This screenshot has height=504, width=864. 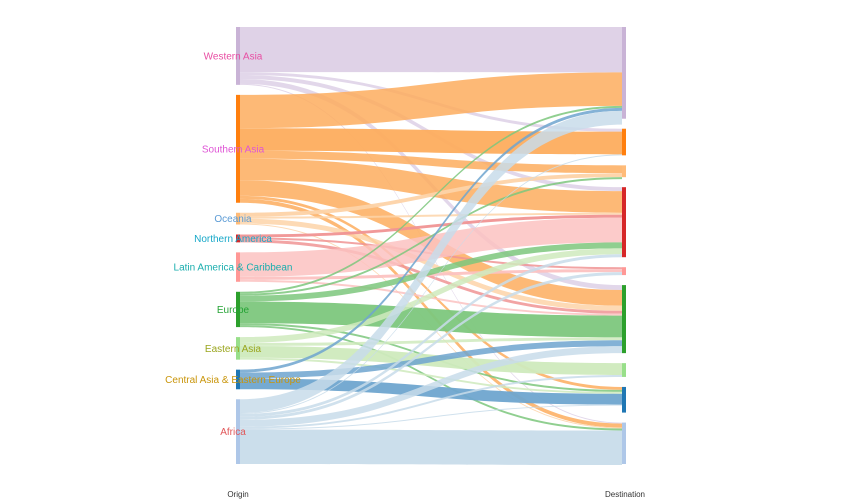 I want to click on origin-bar-western-asia, so click(x=238, y=56).